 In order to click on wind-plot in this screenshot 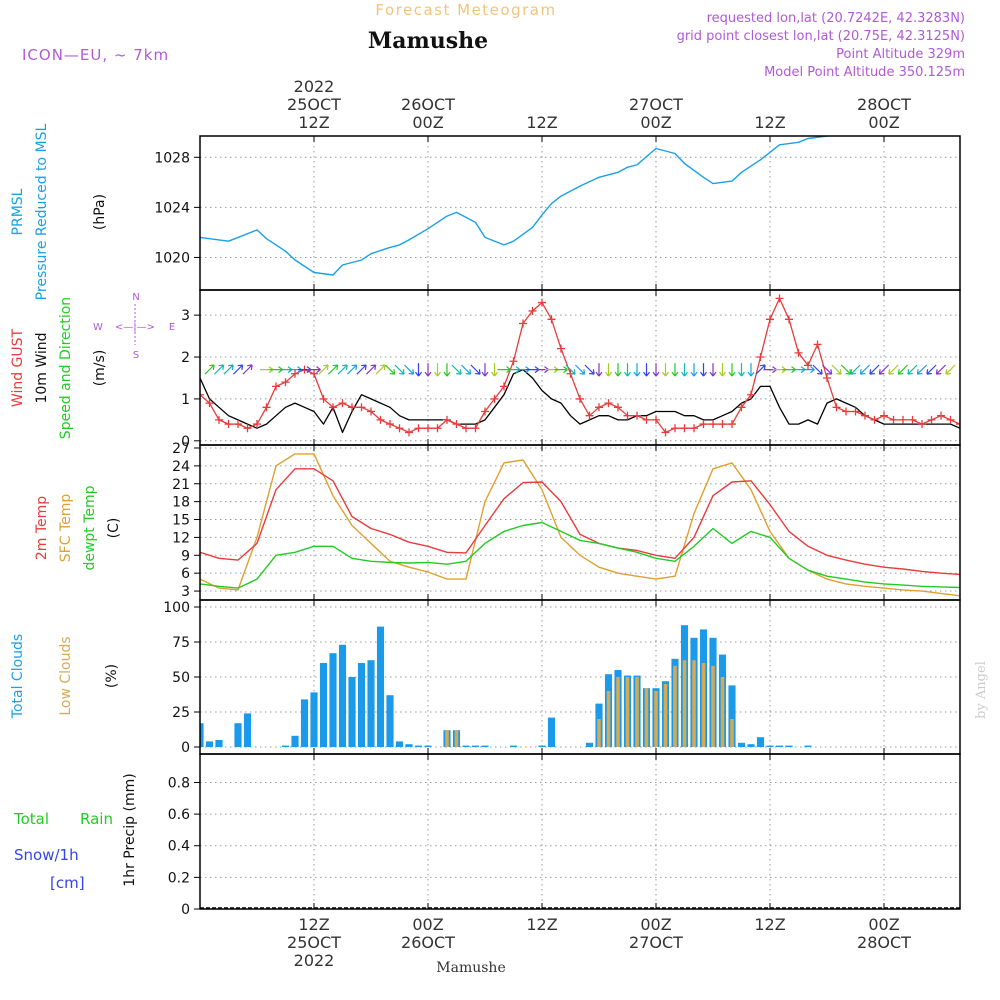, I will do `click(580, 365)`.